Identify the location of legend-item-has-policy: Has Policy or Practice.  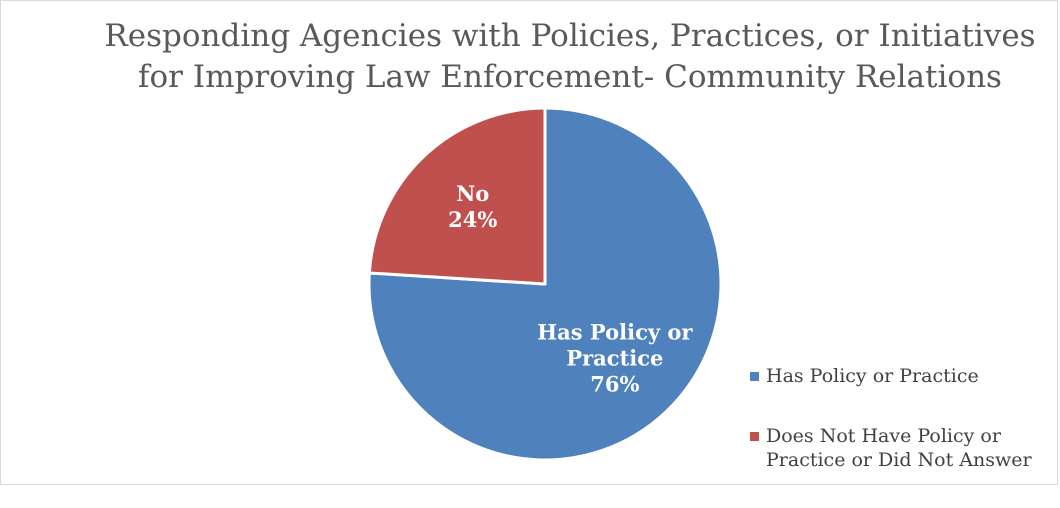
(905, 376).